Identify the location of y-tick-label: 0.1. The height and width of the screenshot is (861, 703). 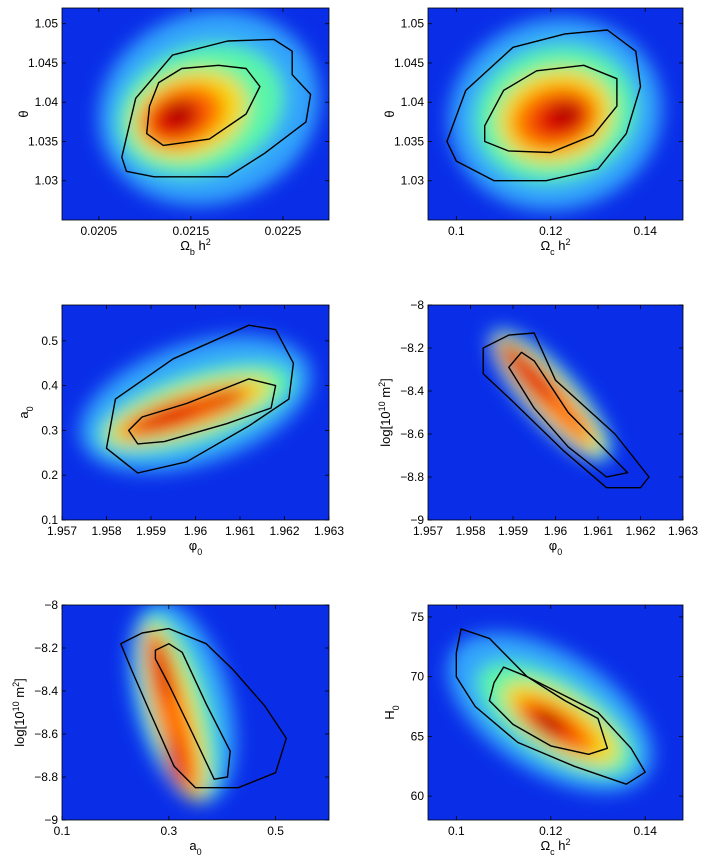
(49, 520).